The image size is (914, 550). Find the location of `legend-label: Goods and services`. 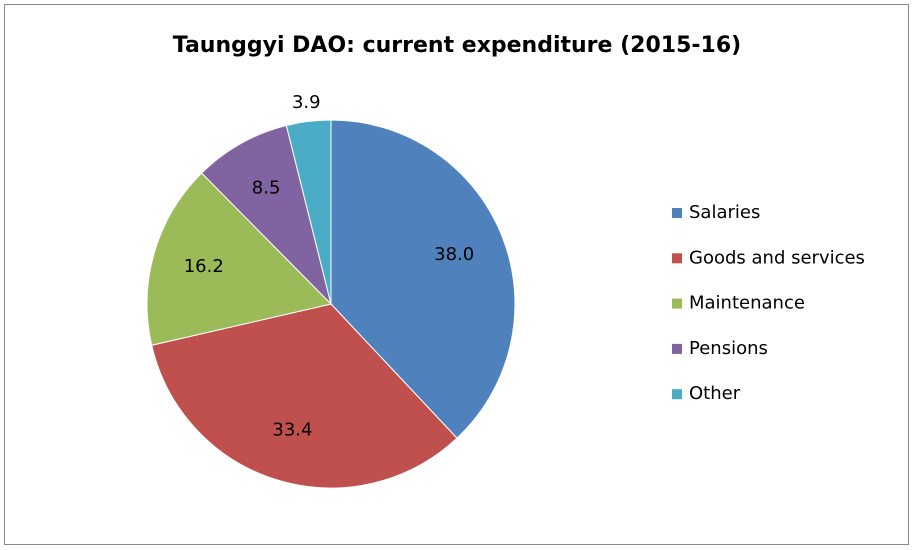

legend-label: Goods and services is located at coordinates (777, 257).